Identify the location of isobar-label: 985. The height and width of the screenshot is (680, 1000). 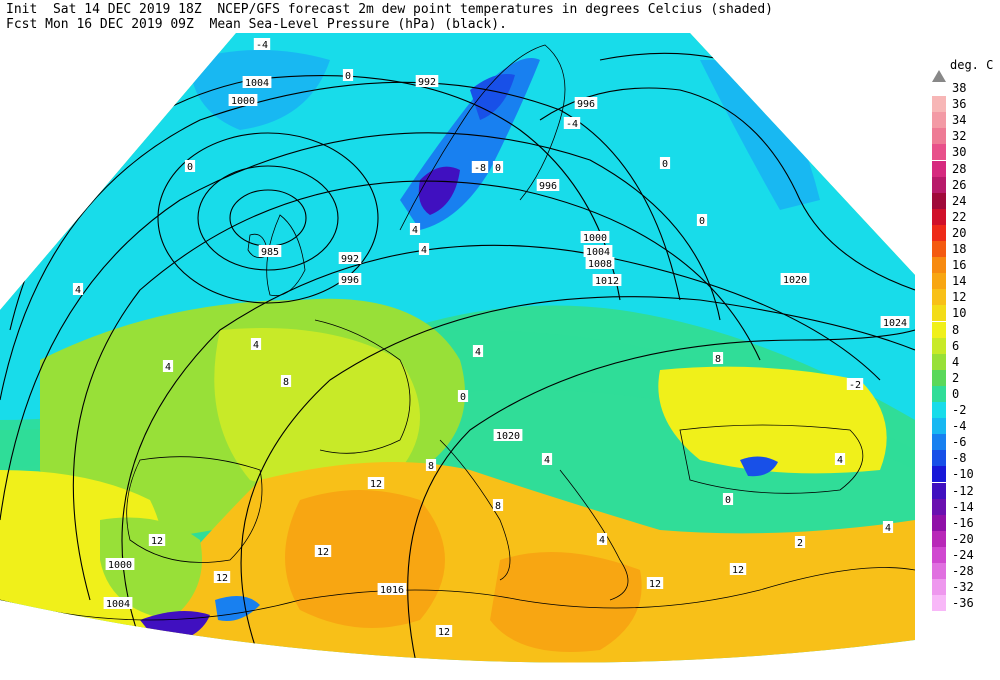
(270, 251).